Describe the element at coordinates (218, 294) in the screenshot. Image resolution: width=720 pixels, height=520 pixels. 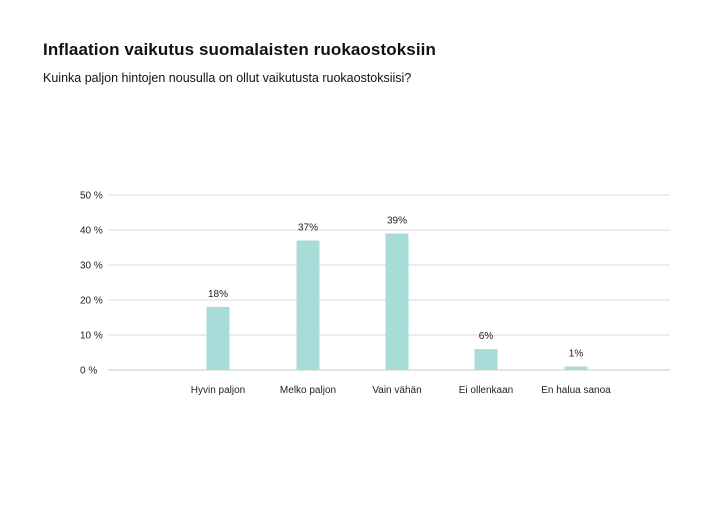
I see `data-label: 18%` at that location.